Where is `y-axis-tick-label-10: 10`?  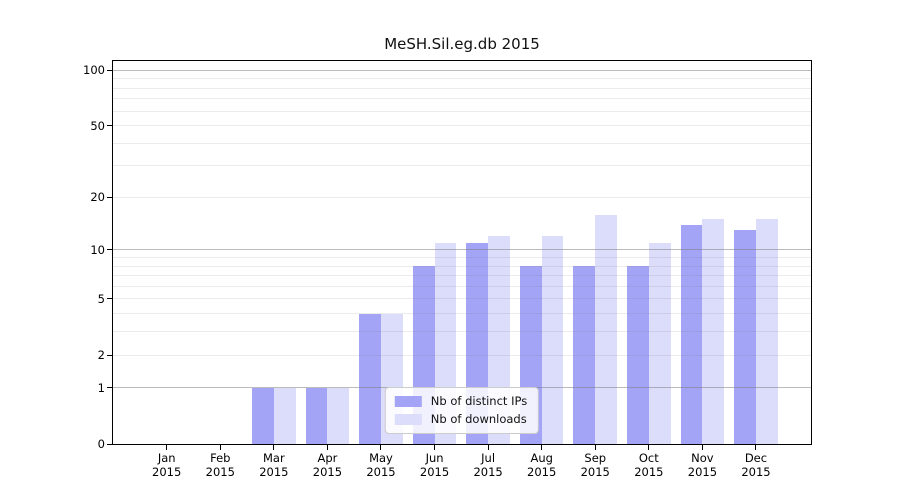 y-axis-tick-label-10: 10 is located at coordinates (97, 249).